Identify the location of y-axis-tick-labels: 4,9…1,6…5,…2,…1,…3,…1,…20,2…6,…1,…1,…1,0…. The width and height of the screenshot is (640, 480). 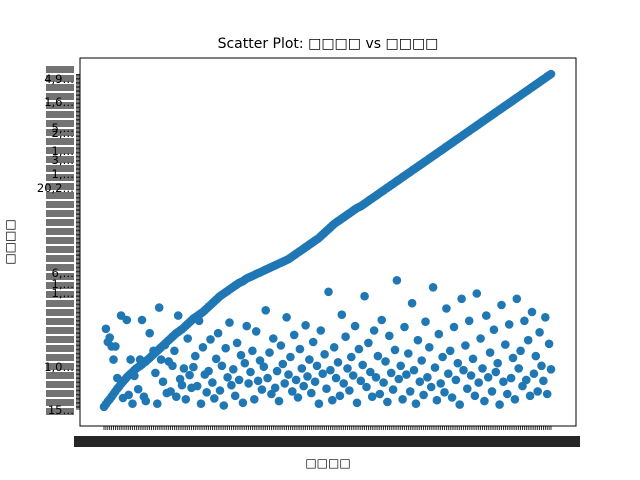
(55, 241).